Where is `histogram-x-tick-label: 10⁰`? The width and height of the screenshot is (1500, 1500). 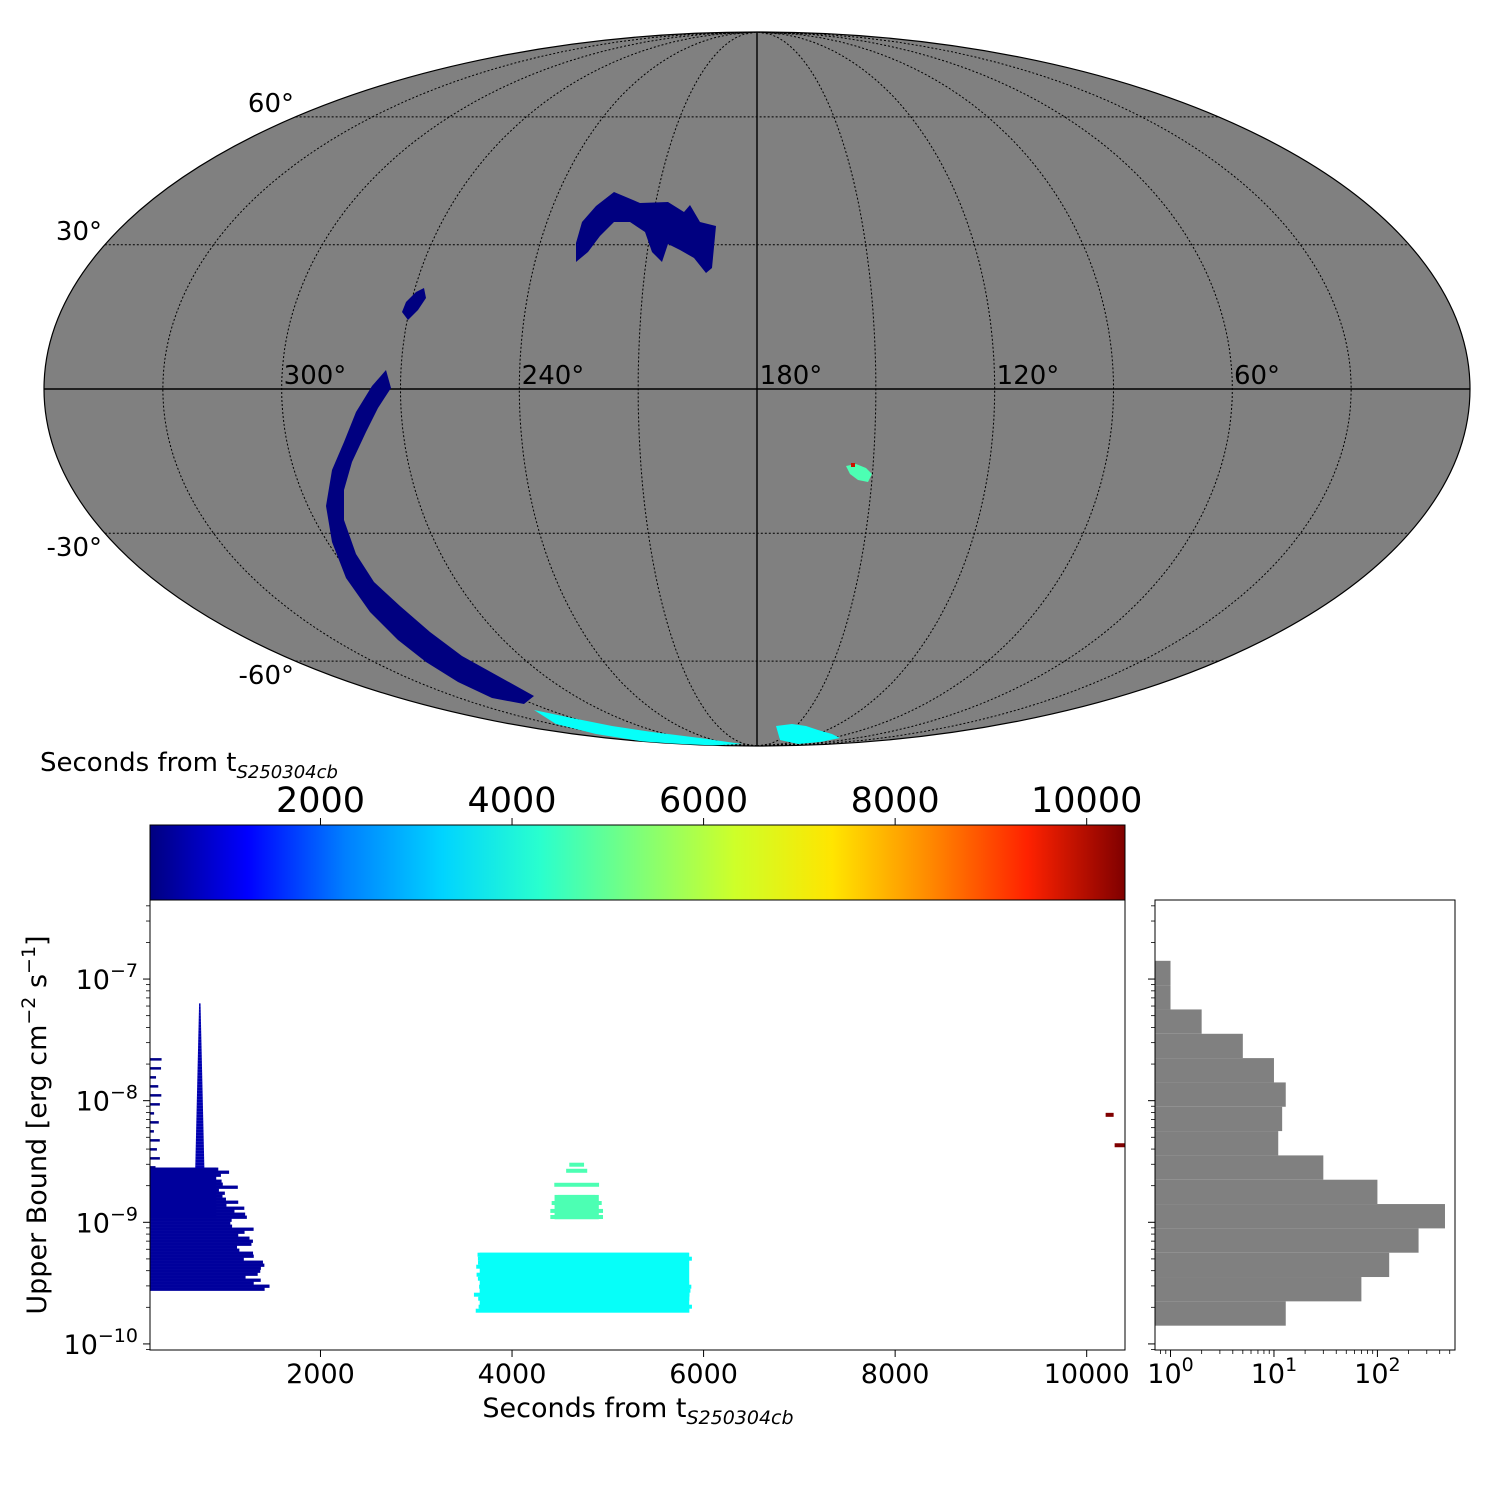 histogram-x-tick-label: 10⁰ is located at coordinates (1170, 1372).